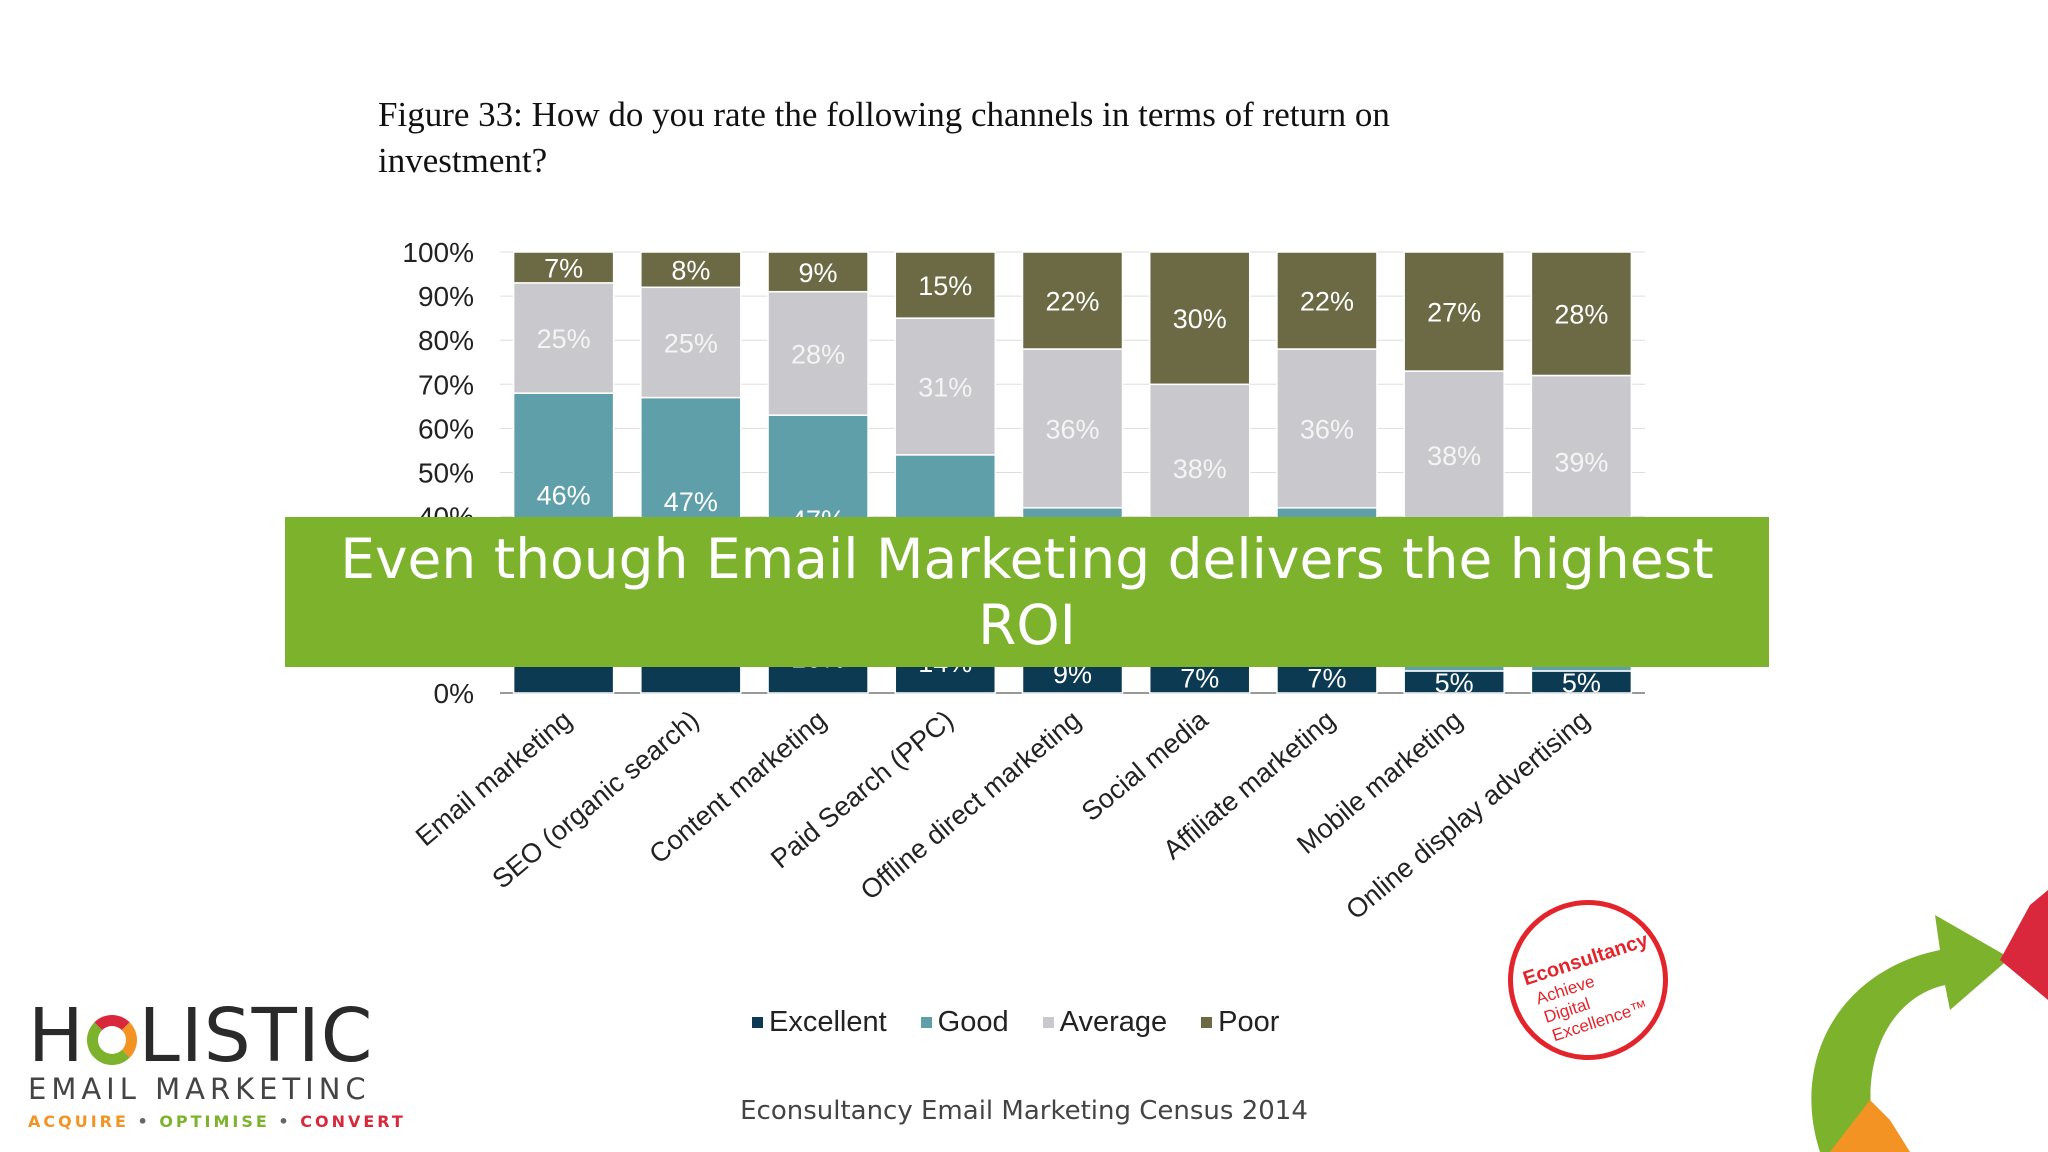  Describe the element at coordinates (926, 1022) in the screenshot. I see `legend-swatch-good` at that location.